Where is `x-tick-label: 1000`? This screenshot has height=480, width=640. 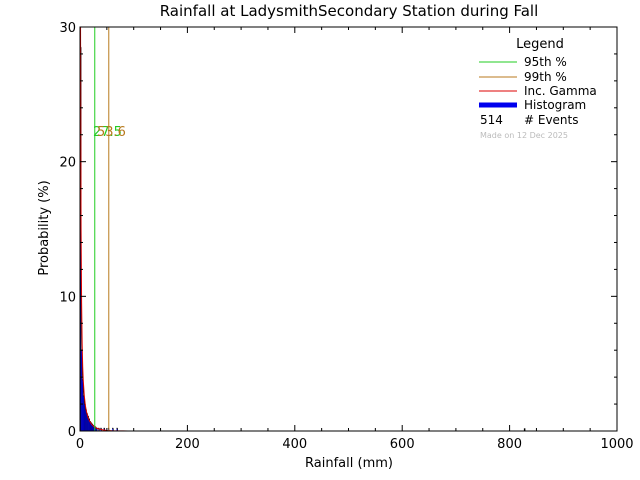
x-tick-label: 1000 is located at coordinates (616, 444).